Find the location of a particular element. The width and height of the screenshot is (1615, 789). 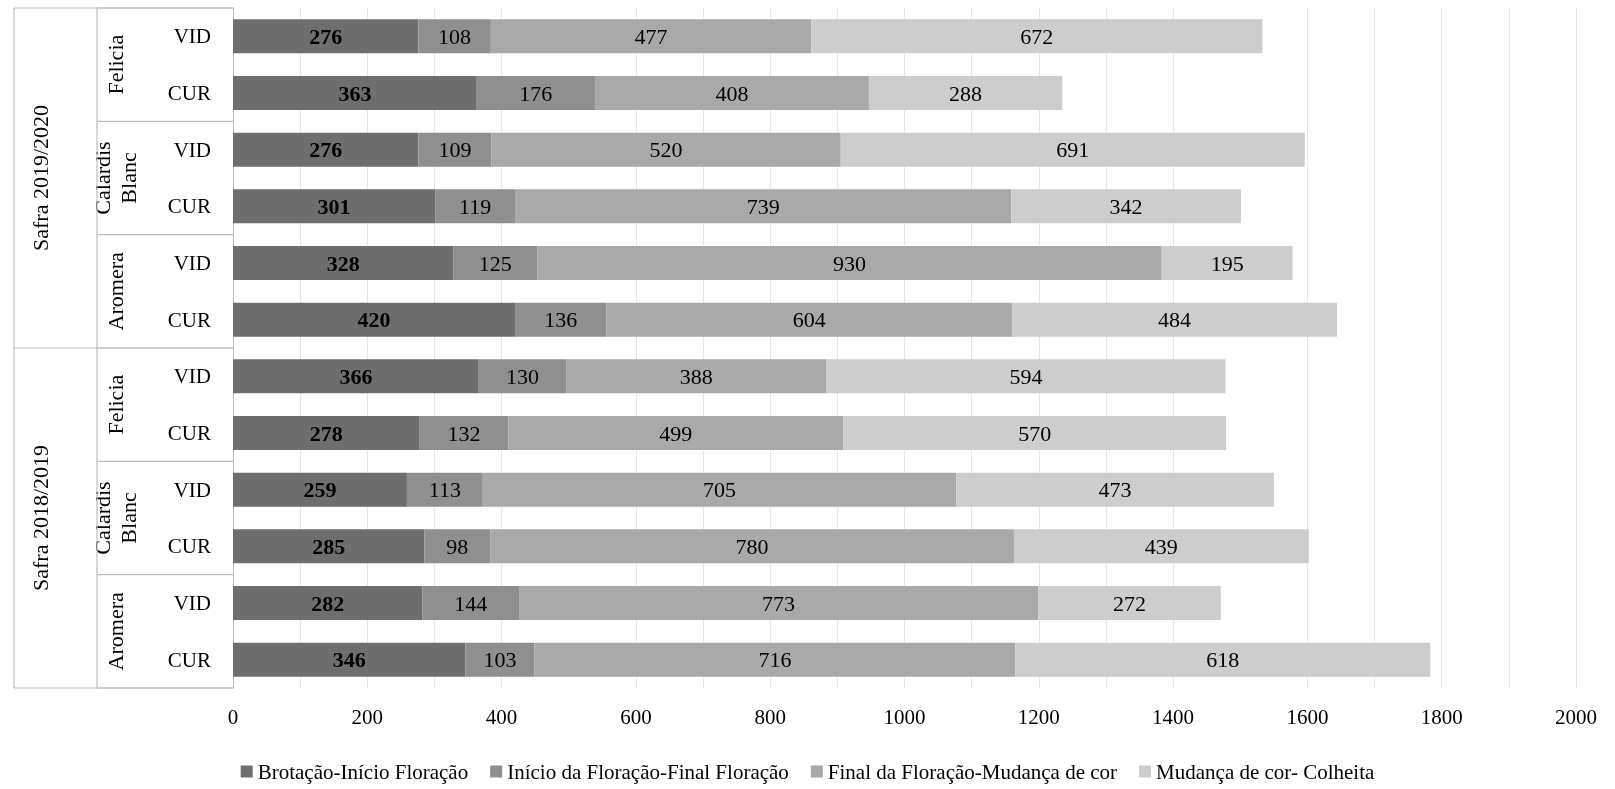

data-label: 570 is located at coordinates (1035, 433).